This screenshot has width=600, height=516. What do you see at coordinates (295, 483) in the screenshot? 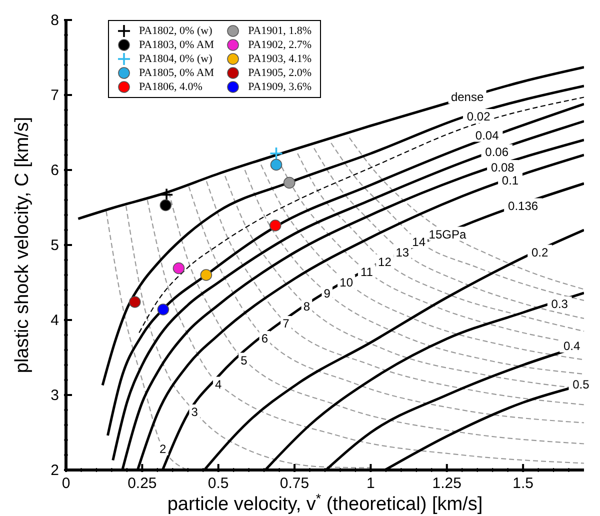
I see `x-tick-label: 0.75` at bounding box center [295, 483].